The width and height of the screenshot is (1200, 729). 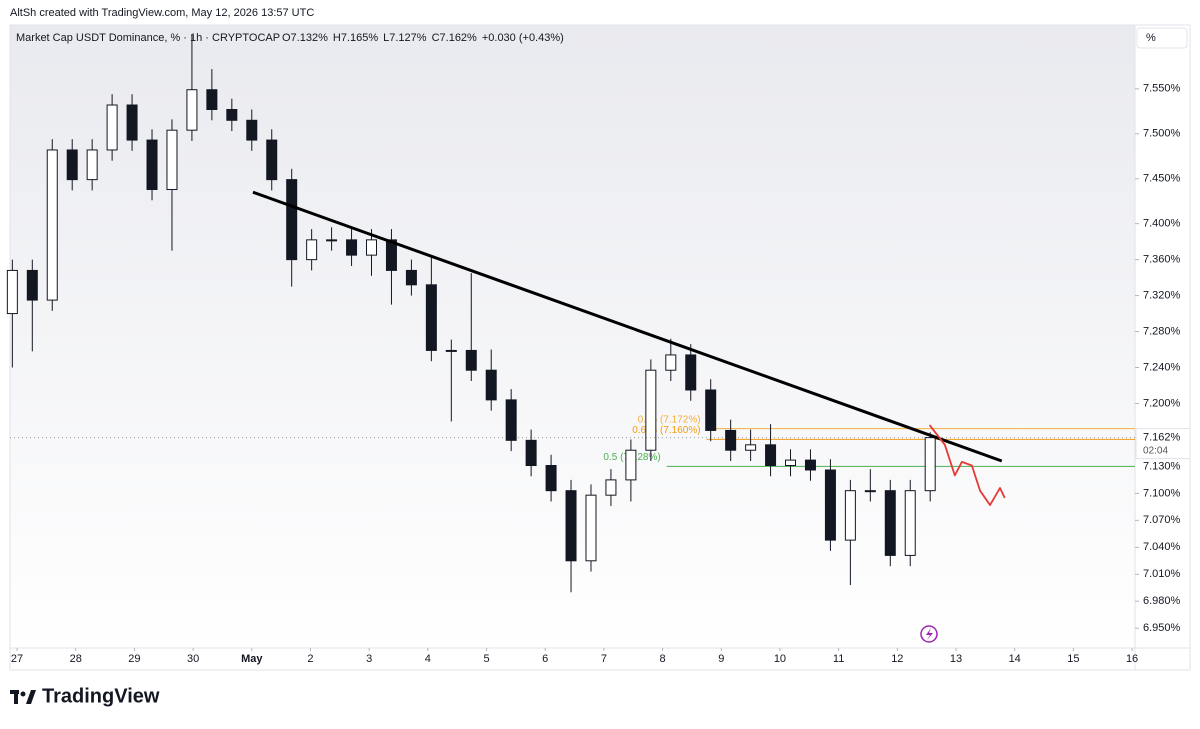 I want to click on x-tick-label: 3, so click(x=369, y=659).